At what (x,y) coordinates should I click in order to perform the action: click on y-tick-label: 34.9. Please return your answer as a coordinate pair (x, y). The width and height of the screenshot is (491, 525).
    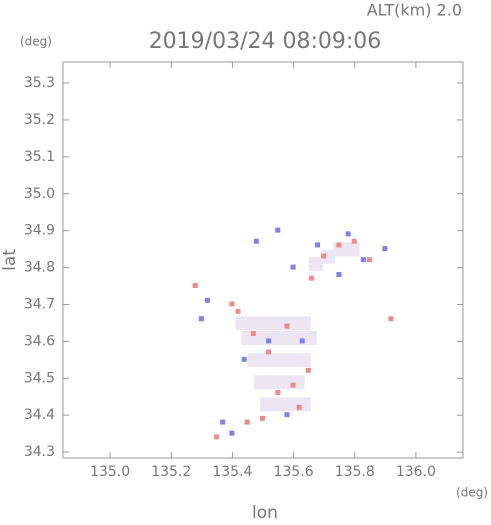
    Looking at the image, I should click on (39, 231).